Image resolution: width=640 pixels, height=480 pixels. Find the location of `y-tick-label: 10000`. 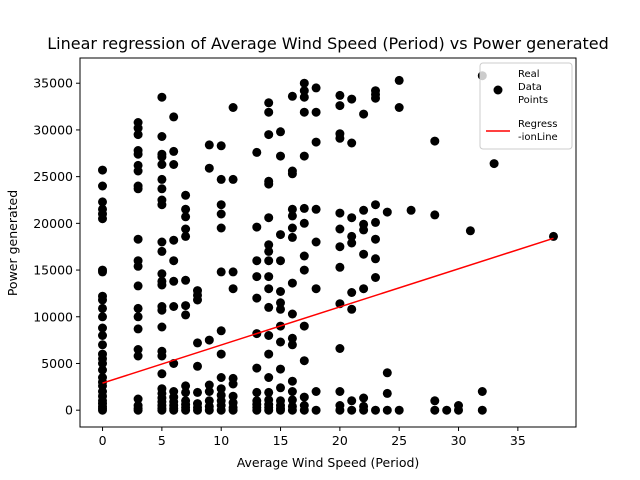

y-tick-label: 10000 is located at coordinates (53, 316).